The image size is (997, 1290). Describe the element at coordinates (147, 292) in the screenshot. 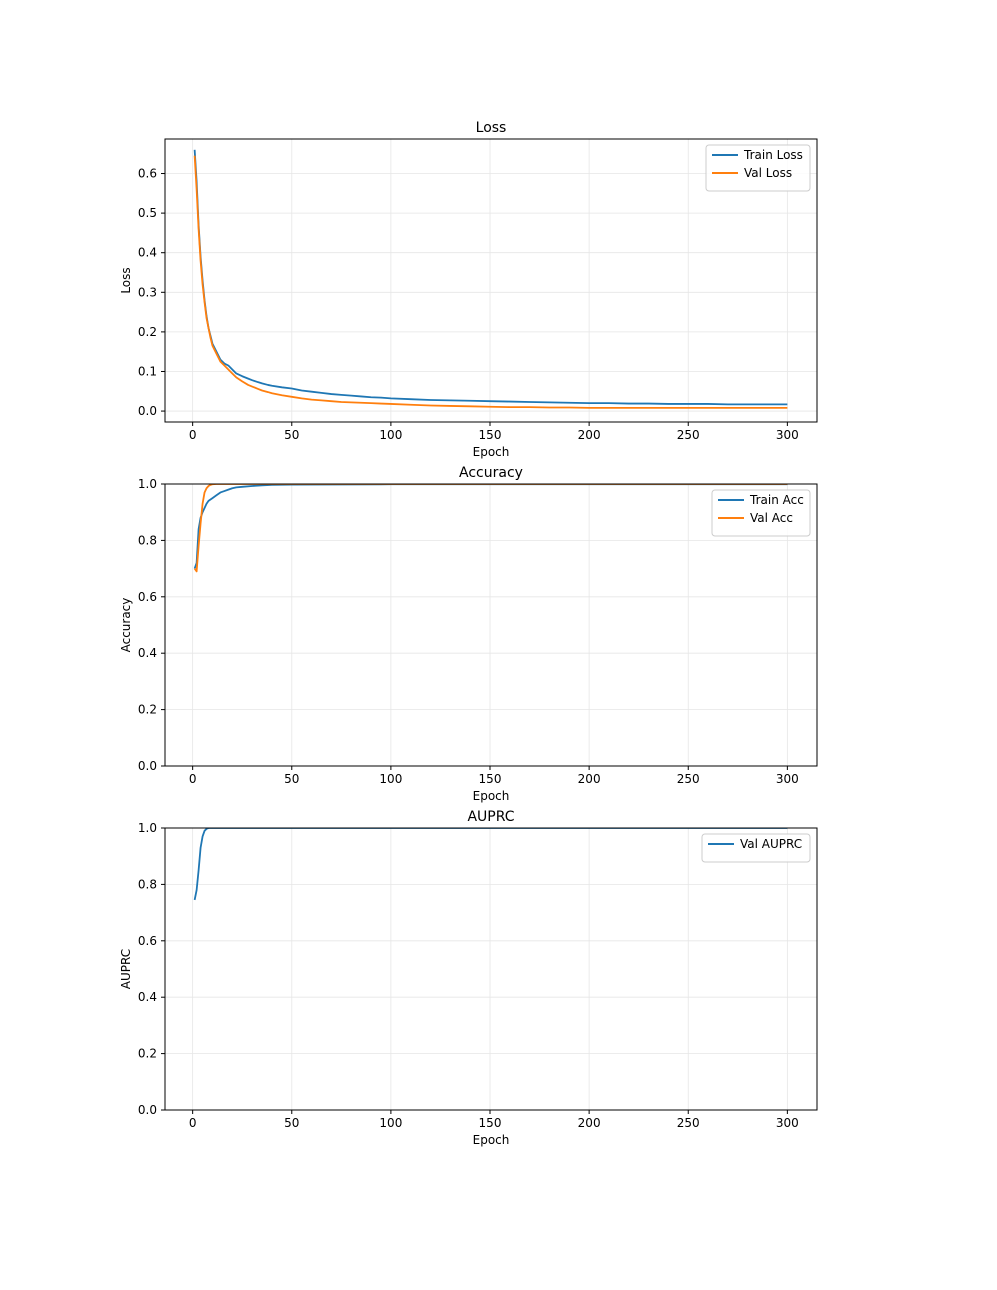

I see `y-tick-label: 0.3` at that location.